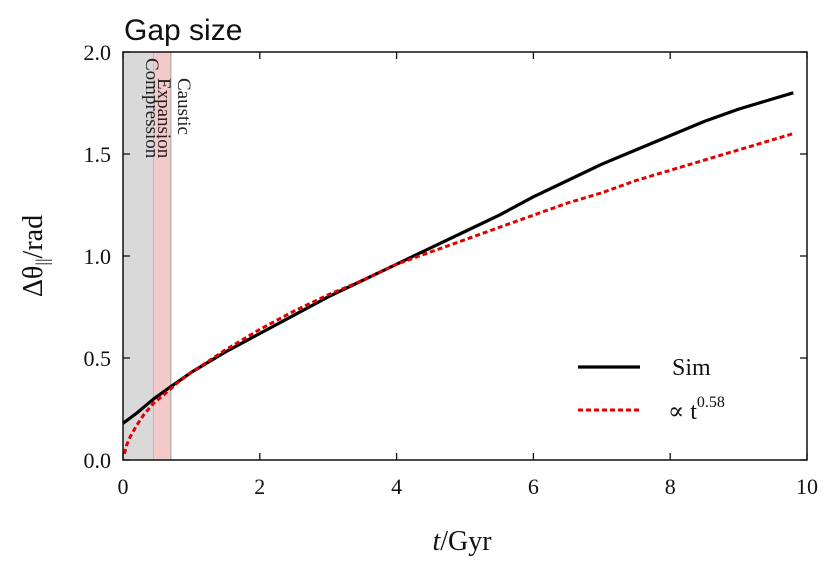 The image size is (830, 571). What do you see at coordinates (151, 108) in the screenshot?
I see `region-label-compression: Compression` at bounding box center [151, 108].